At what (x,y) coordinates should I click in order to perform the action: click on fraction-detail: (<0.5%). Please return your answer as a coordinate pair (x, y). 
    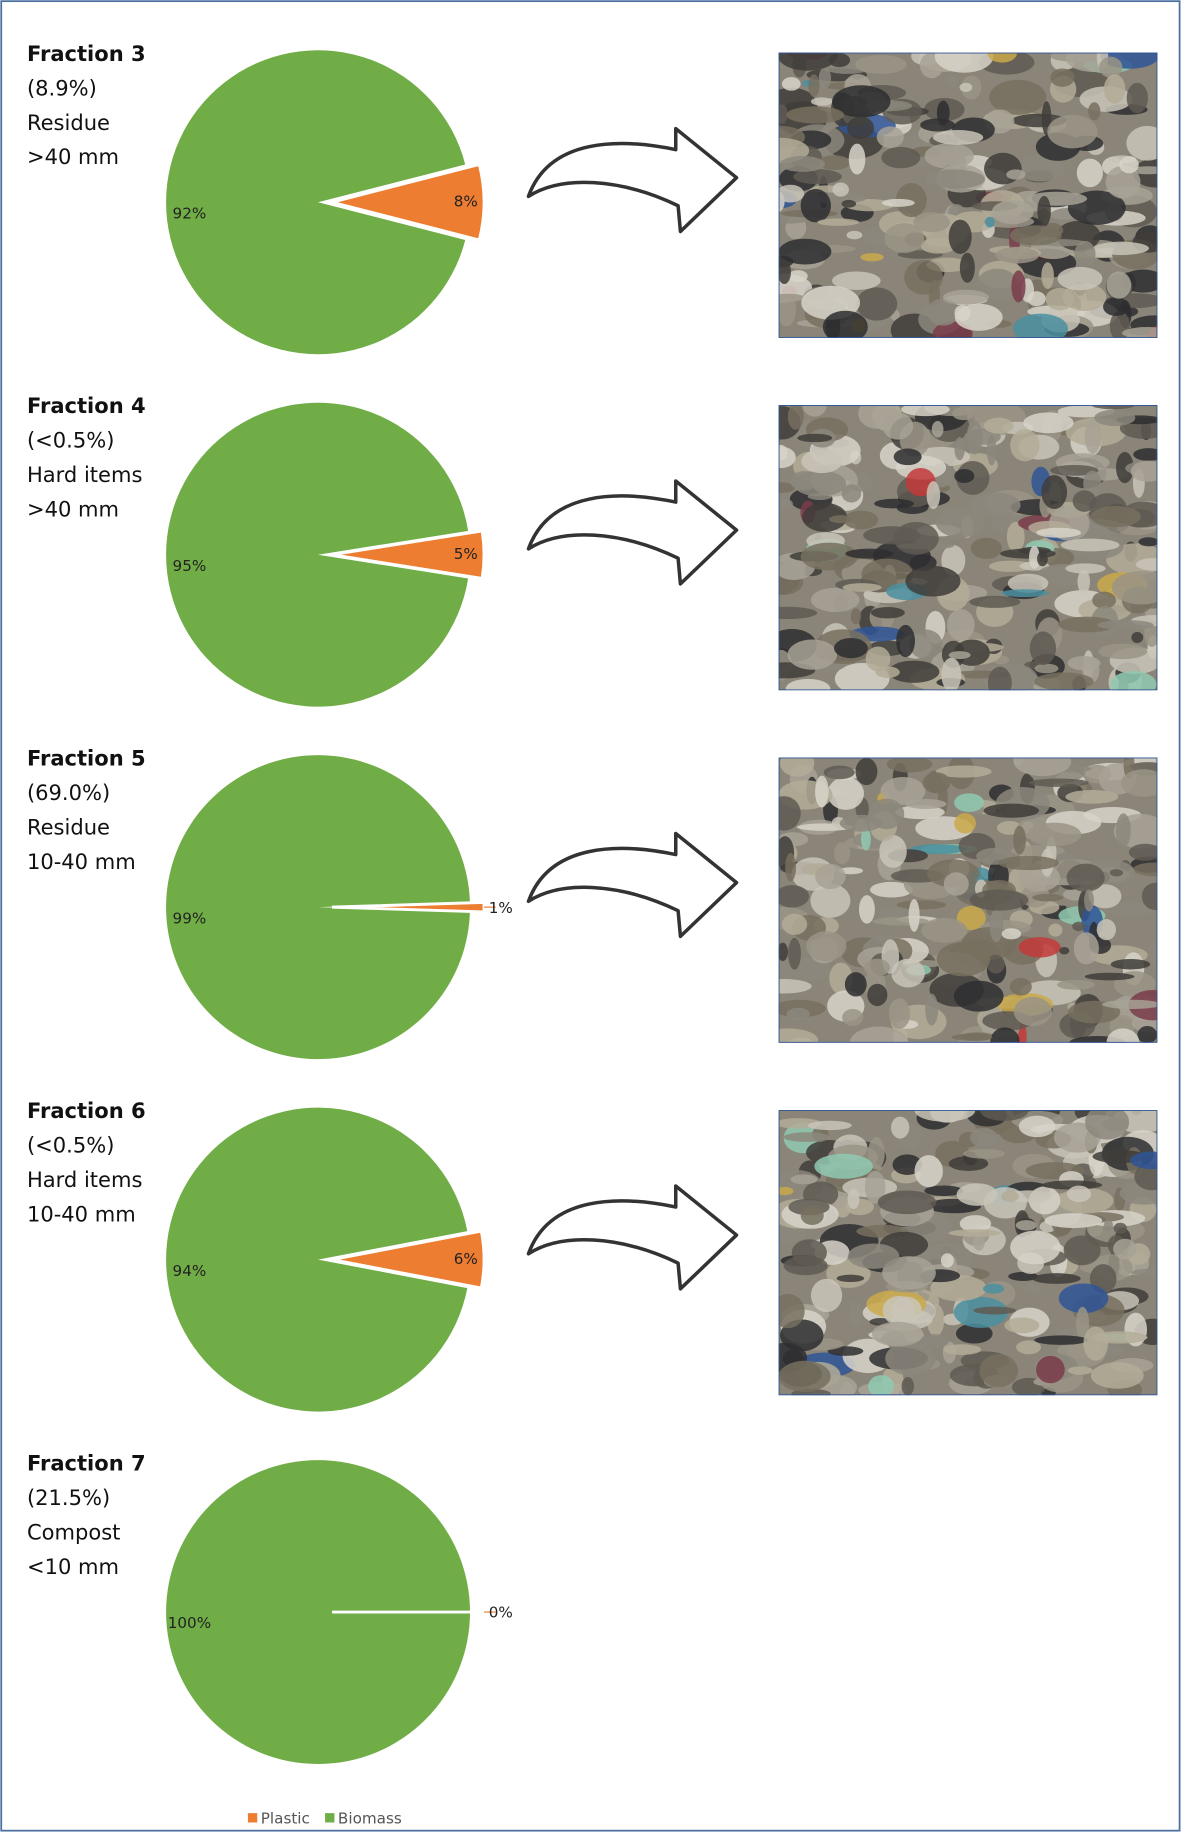
    Looking at the image, I should click on (70, 440).